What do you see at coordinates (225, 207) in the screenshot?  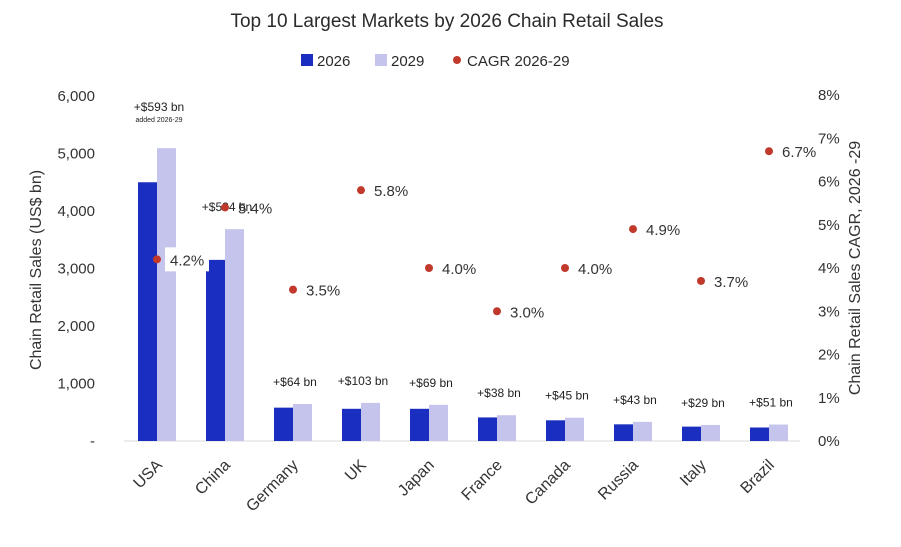 I see `cagr-dot-china` at bounding box center [225, 207].